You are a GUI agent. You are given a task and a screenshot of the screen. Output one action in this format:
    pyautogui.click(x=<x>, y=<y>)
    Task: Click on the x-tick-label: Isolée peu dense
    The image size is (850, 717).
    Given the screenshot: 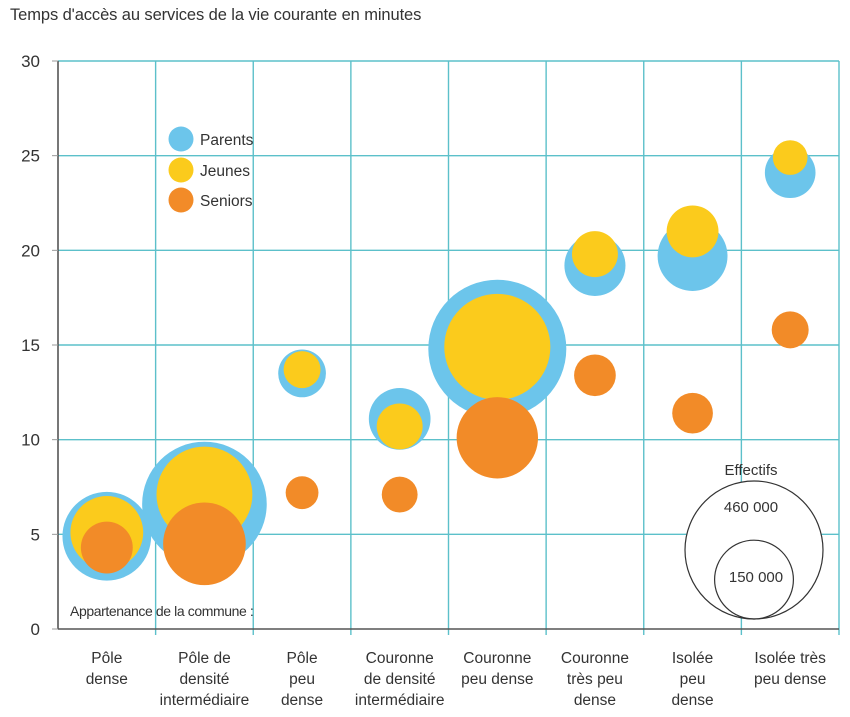 What is the action you would take?
    pyautogui.click(x=692, y=679)
    